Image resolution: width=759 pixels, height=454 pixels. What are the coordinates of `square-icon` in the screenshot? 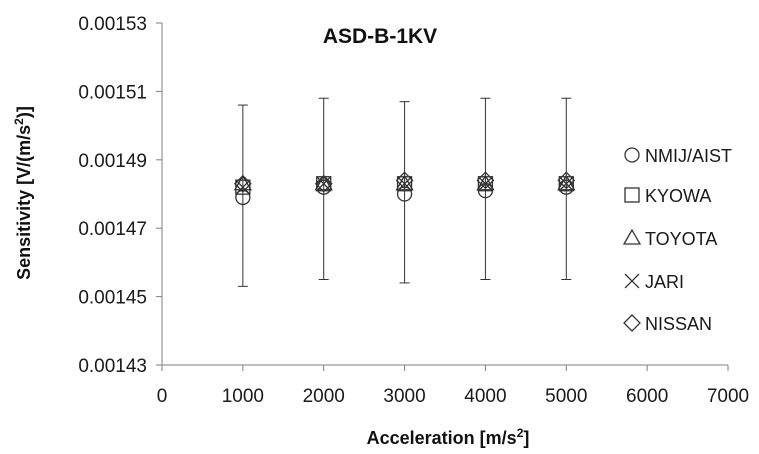 It's located at (632, 195).